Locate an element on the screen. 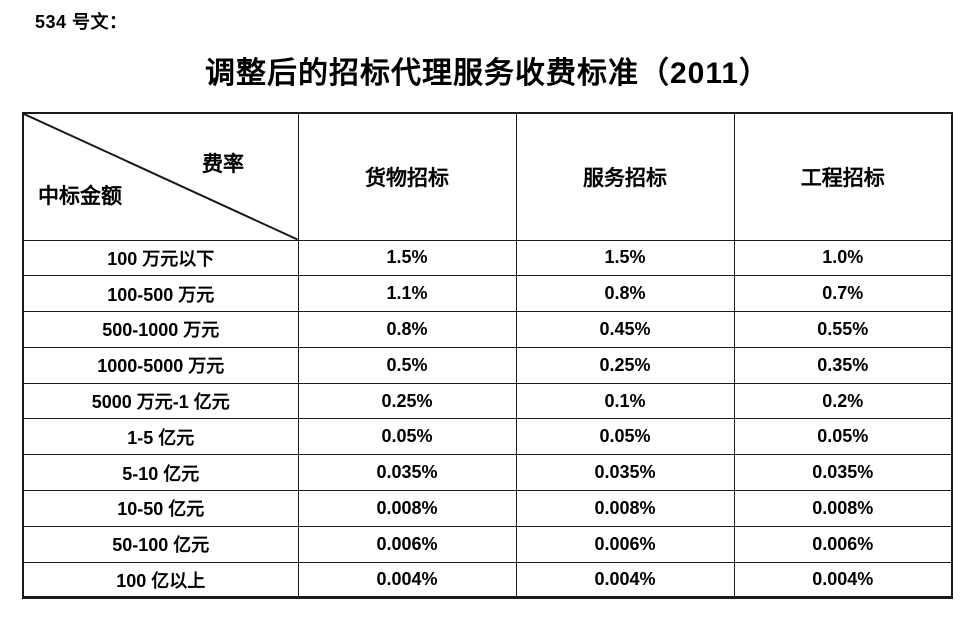 The height and width of the screenshot is (629, 979). diagonal-divider-line is located at coordinates (161, 177).